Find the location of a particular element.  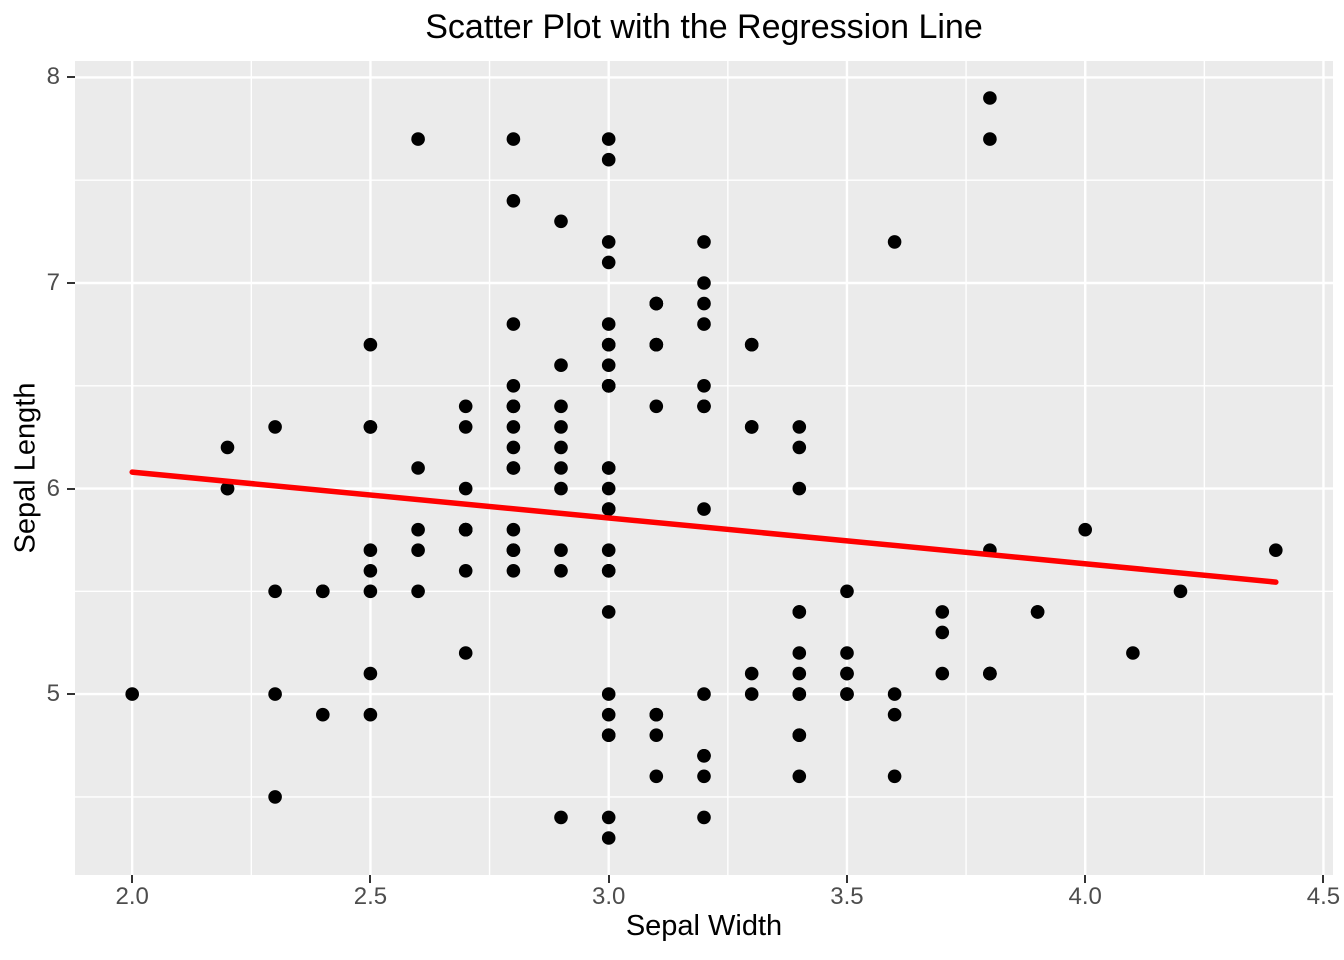

x-tick-label: 4.5 is located at coordinates (1323, 896).